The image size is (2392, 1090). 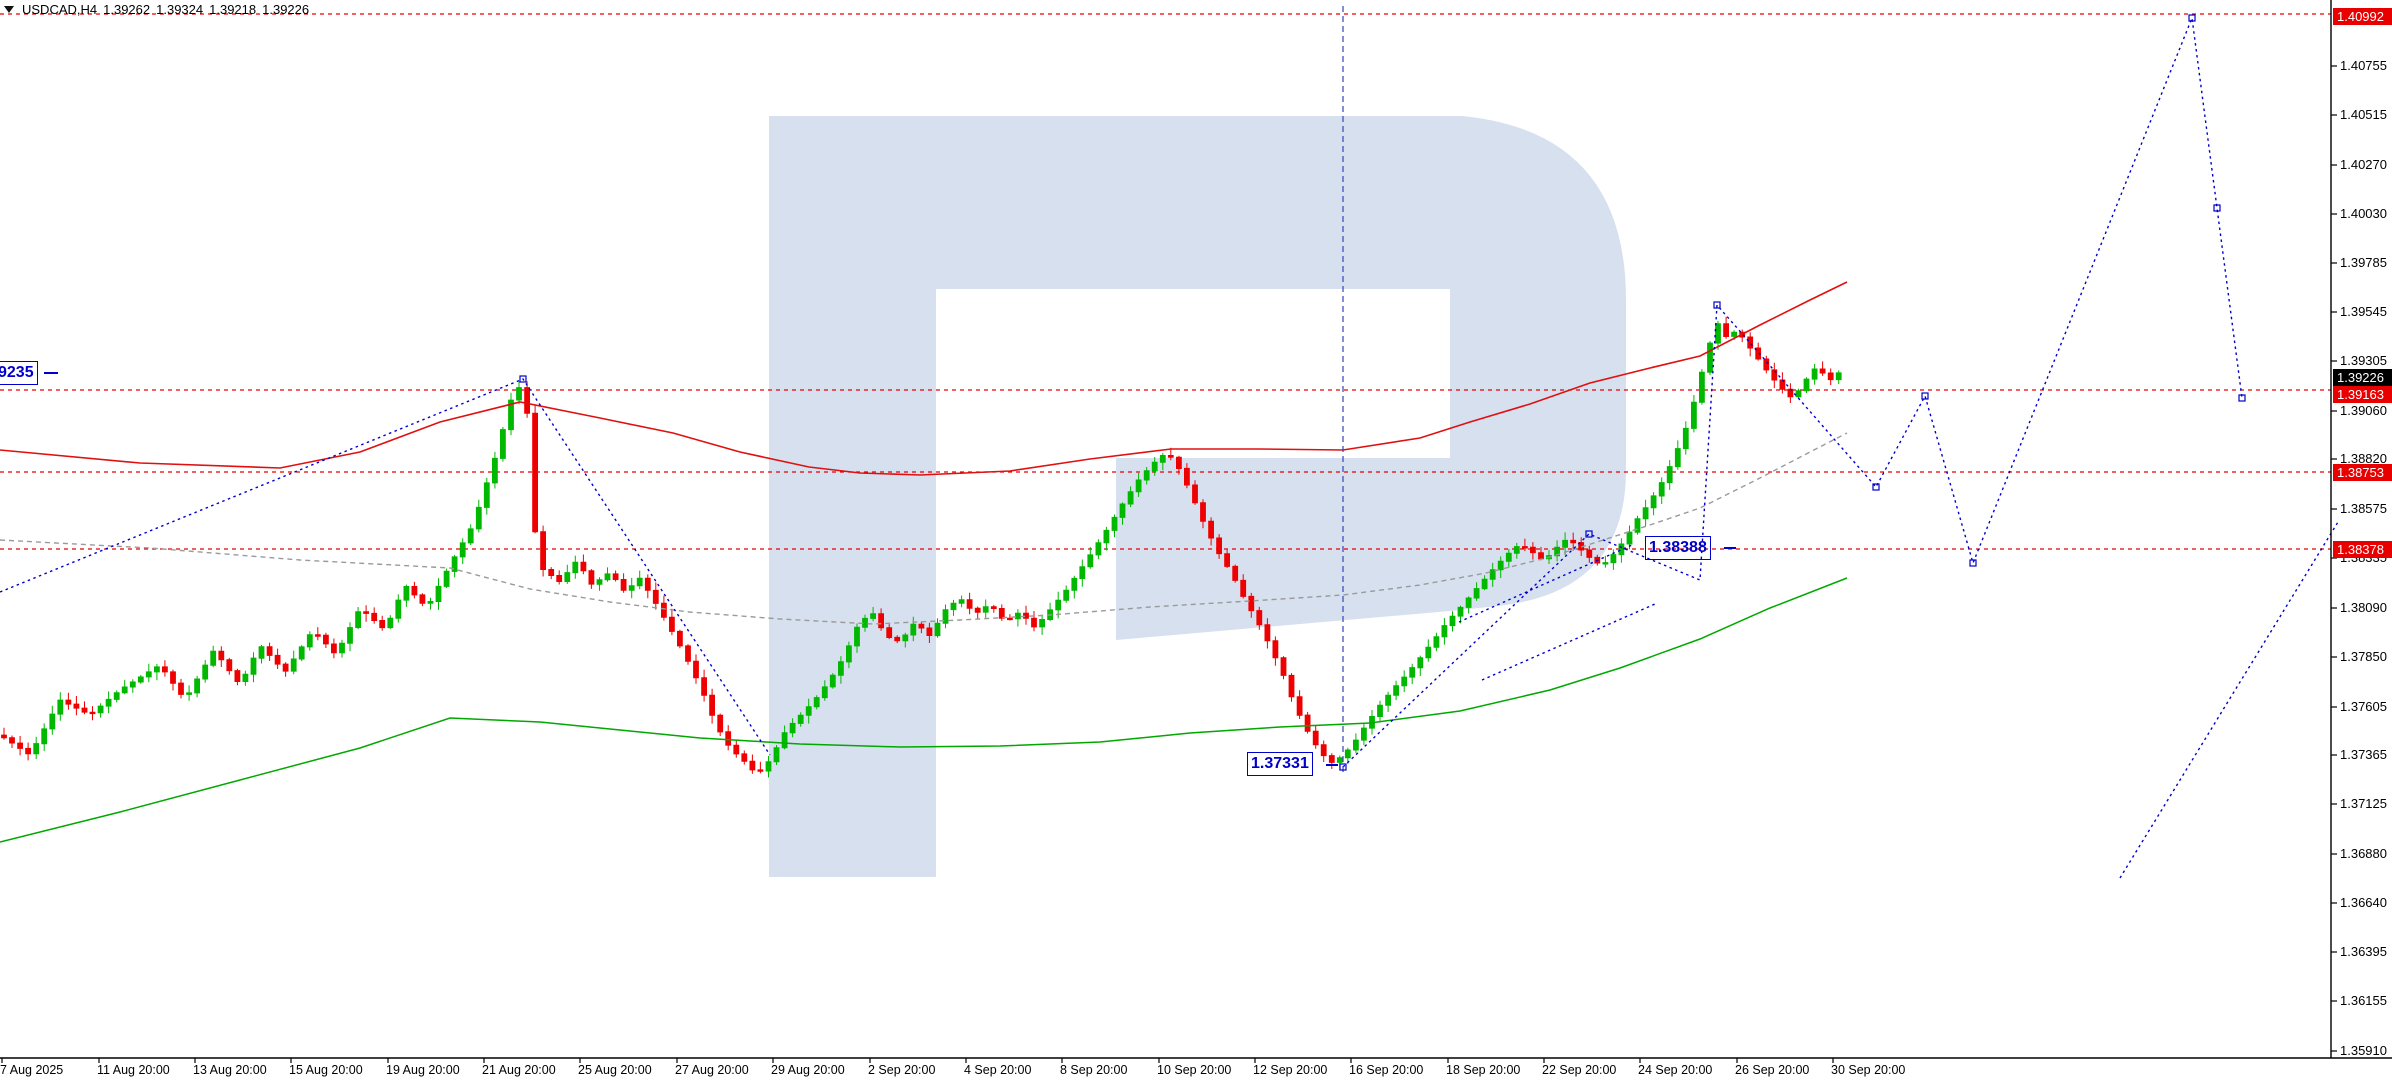 What do you see at coordinates (233, 9) in the screenshot?
I see `quote-low: 1.39218` at bounding box center [233, 9].